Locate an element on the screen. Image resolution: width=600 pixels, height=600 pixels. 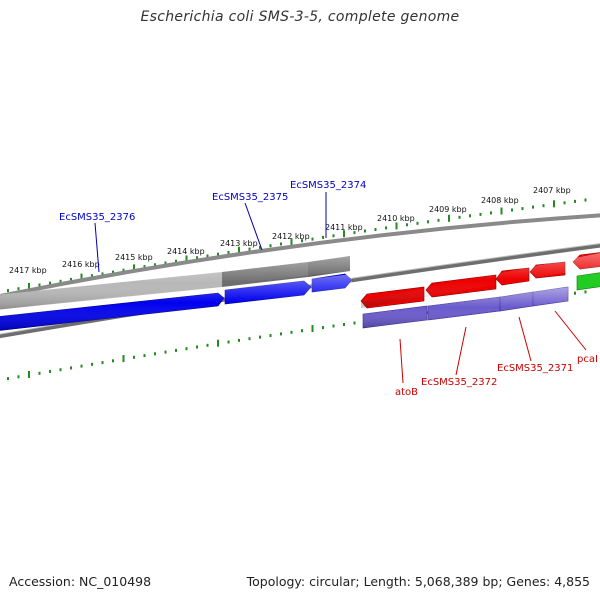
bottom-gene-leaders is located at coordinates (493, 347).